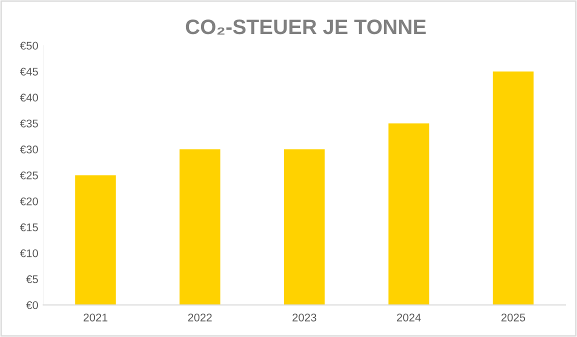 The image size is (577, 337). What do you see at coordinates (306, 27) in the screenshot?
I see `chart-title: CO₂-STEUER JE TONNE` at bounding box center [306, 27].